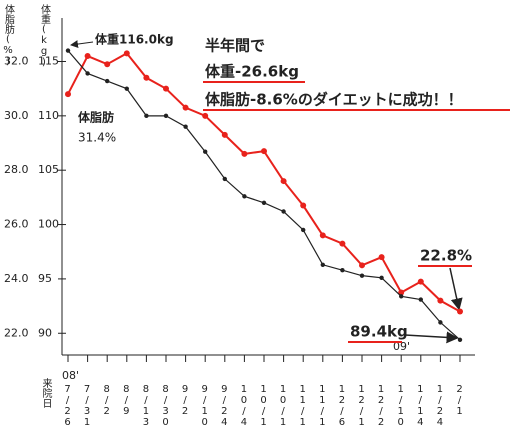 This screenshot has width=515, height=426. Describe the element at coordinates (16, 60) in the screenshot. I see `y-tick-label: 32.0` at that location.